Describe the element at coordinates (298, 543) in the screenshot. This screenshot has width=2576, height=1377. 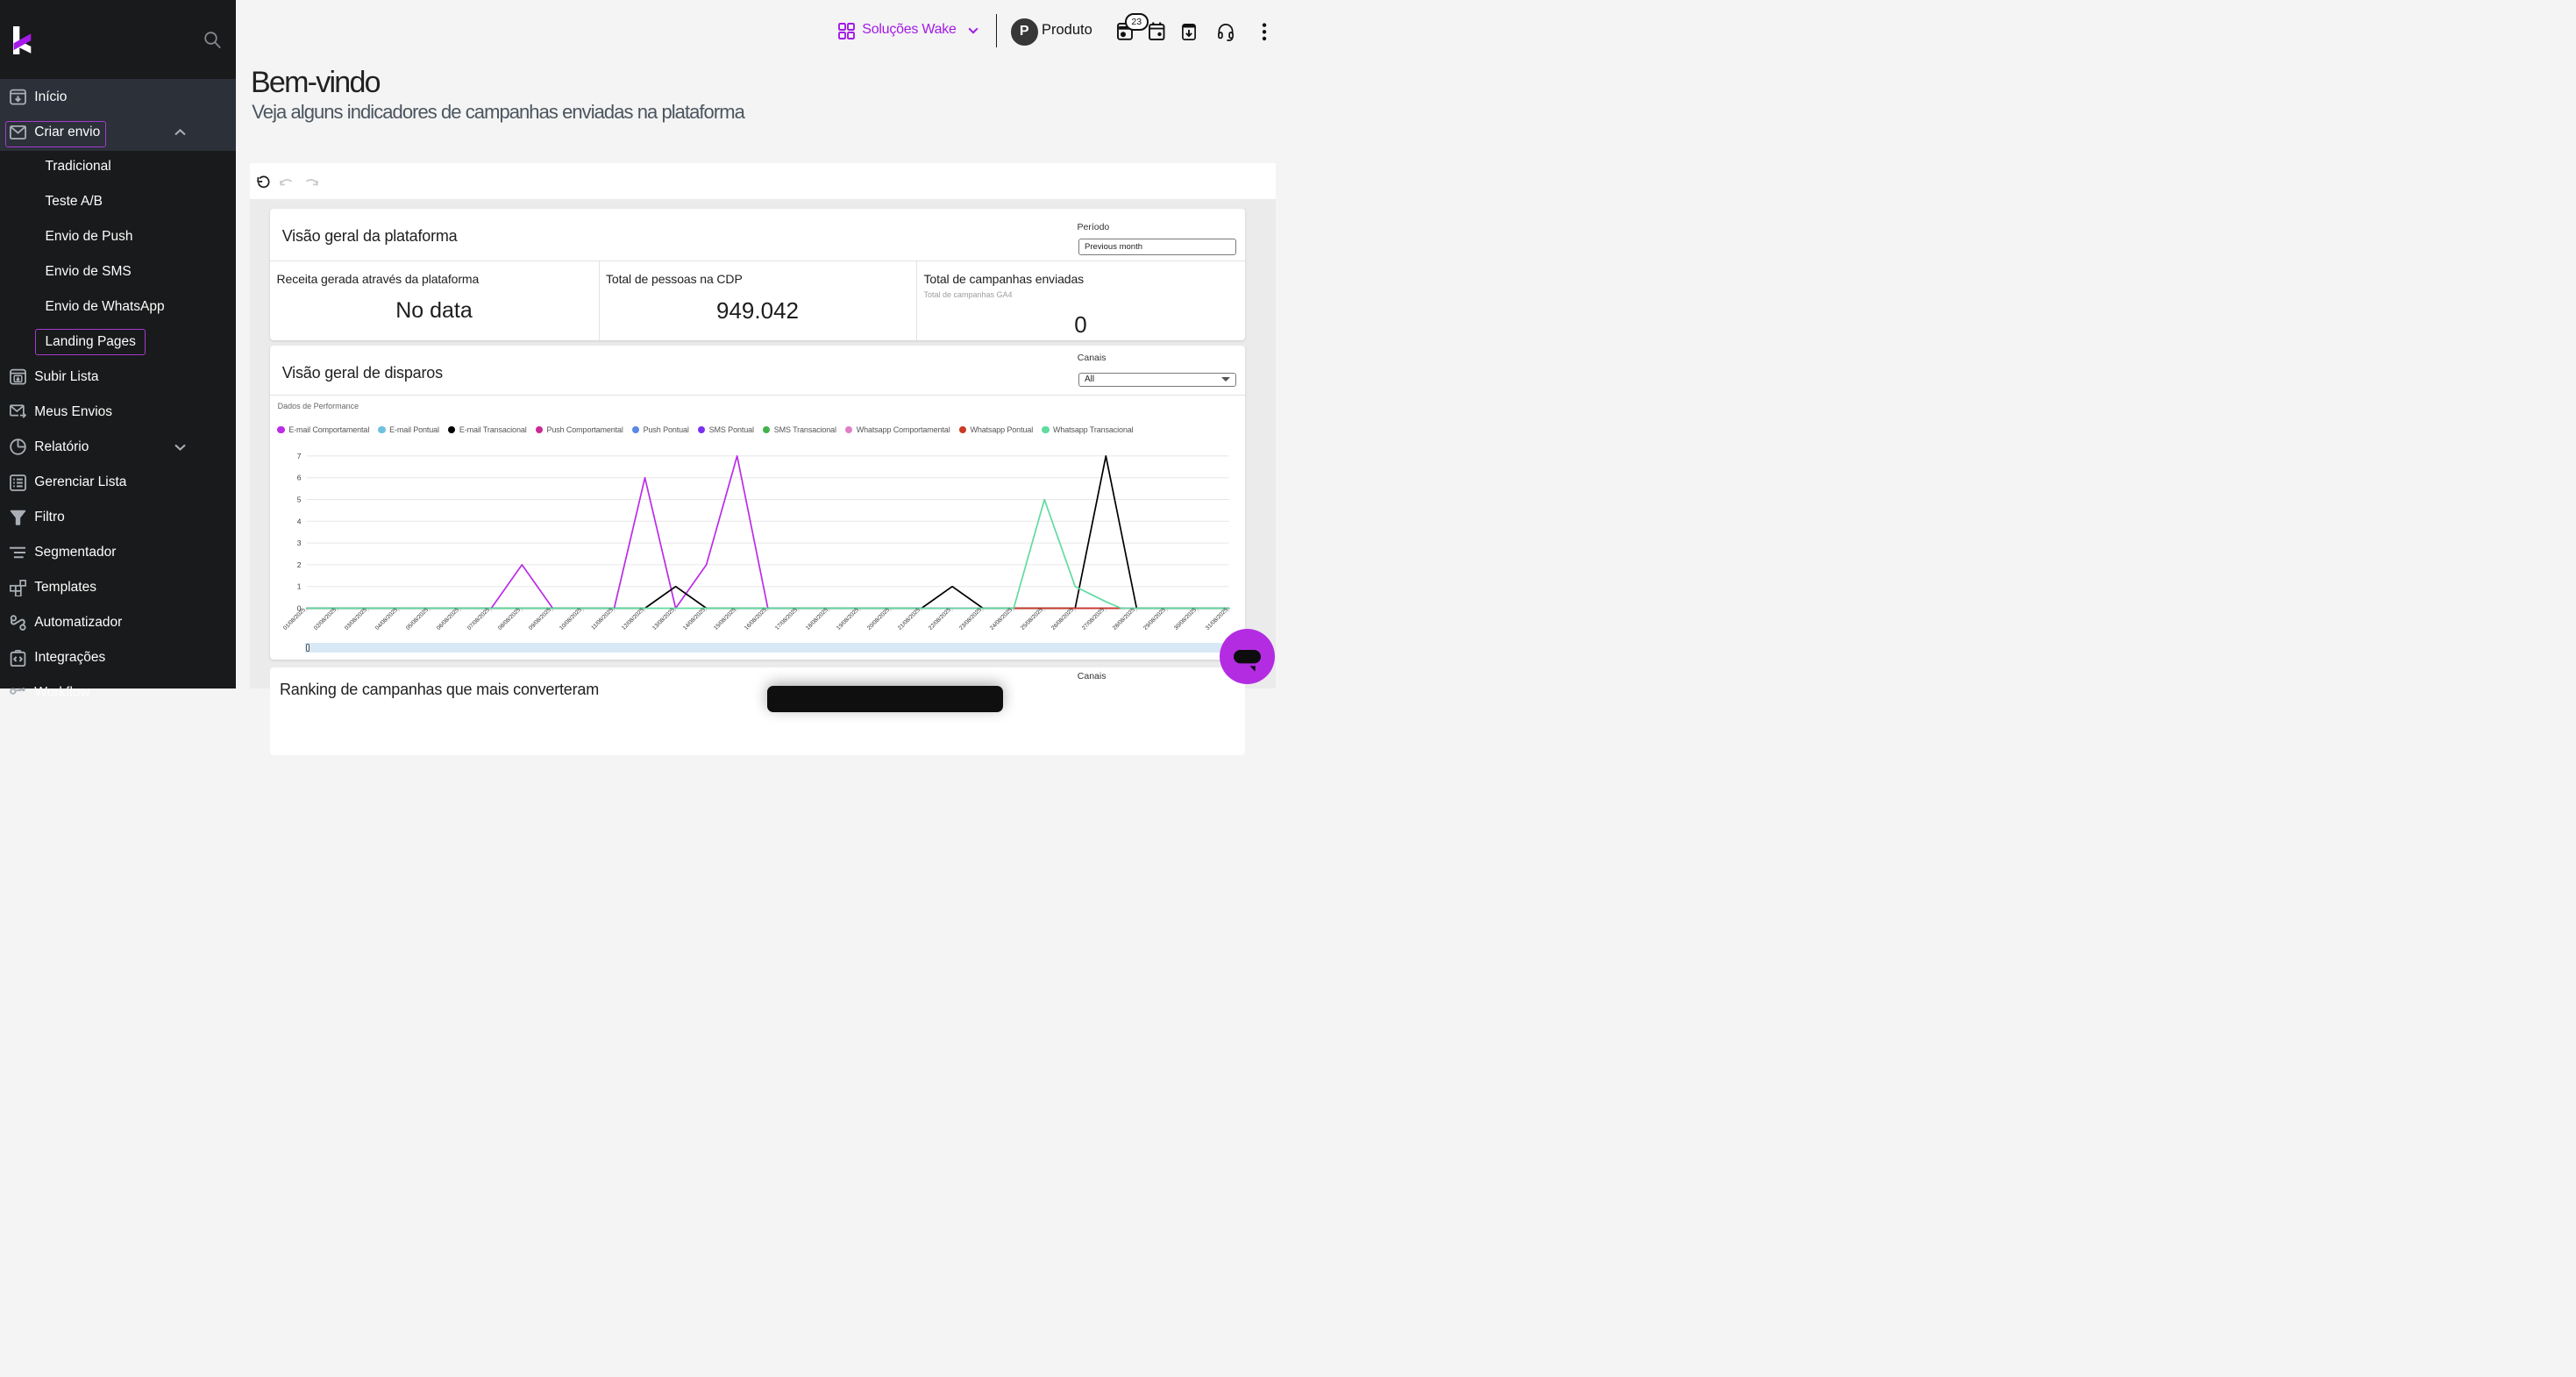
I see `svg-text: 3` at that location.